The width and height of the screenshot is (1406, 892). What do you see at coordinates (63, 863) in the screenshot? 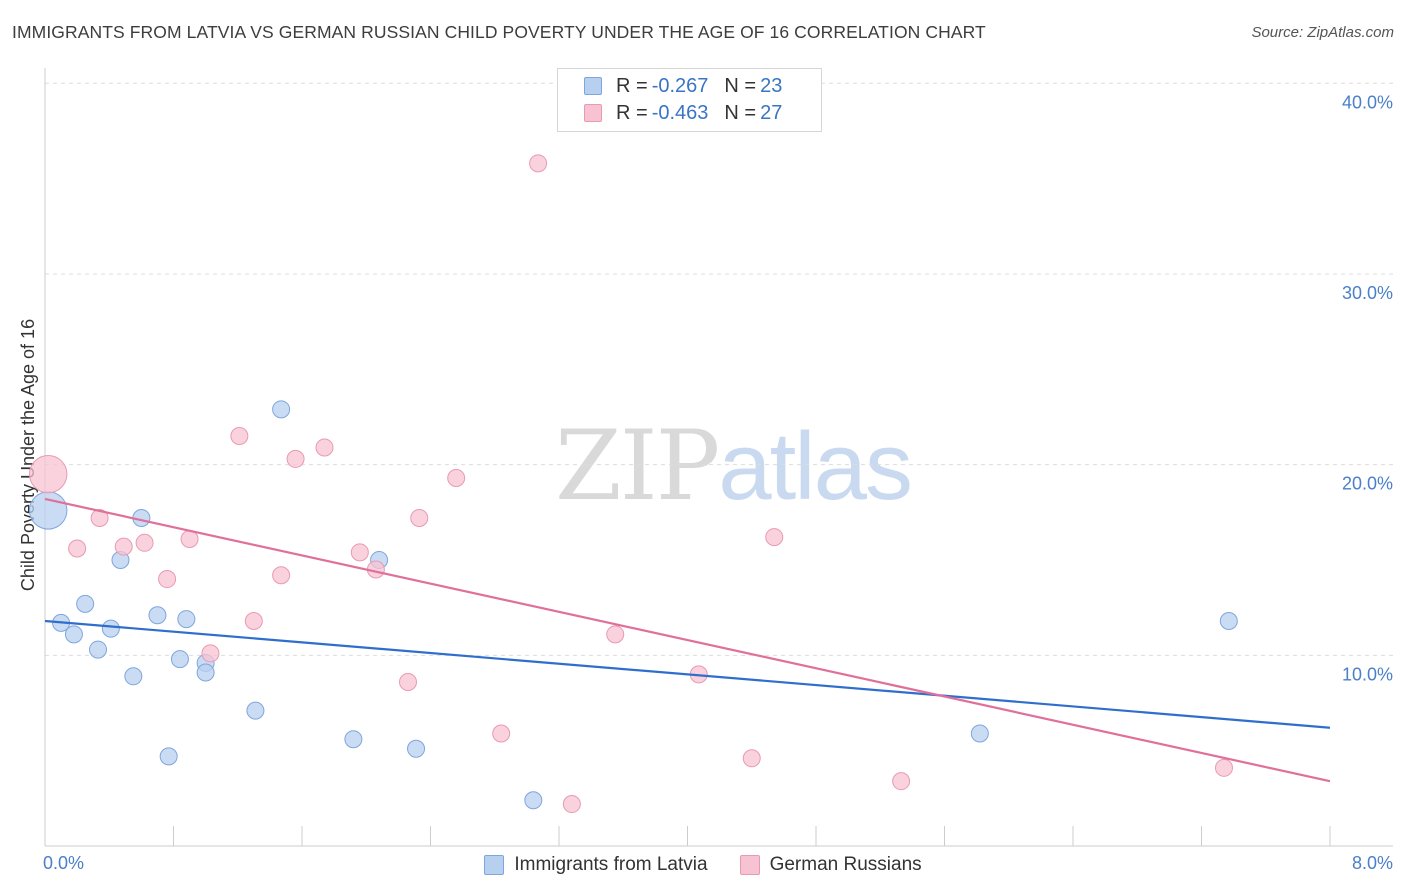
I see `x-tick-label: 0.0%` at bounding box center [63, 863].